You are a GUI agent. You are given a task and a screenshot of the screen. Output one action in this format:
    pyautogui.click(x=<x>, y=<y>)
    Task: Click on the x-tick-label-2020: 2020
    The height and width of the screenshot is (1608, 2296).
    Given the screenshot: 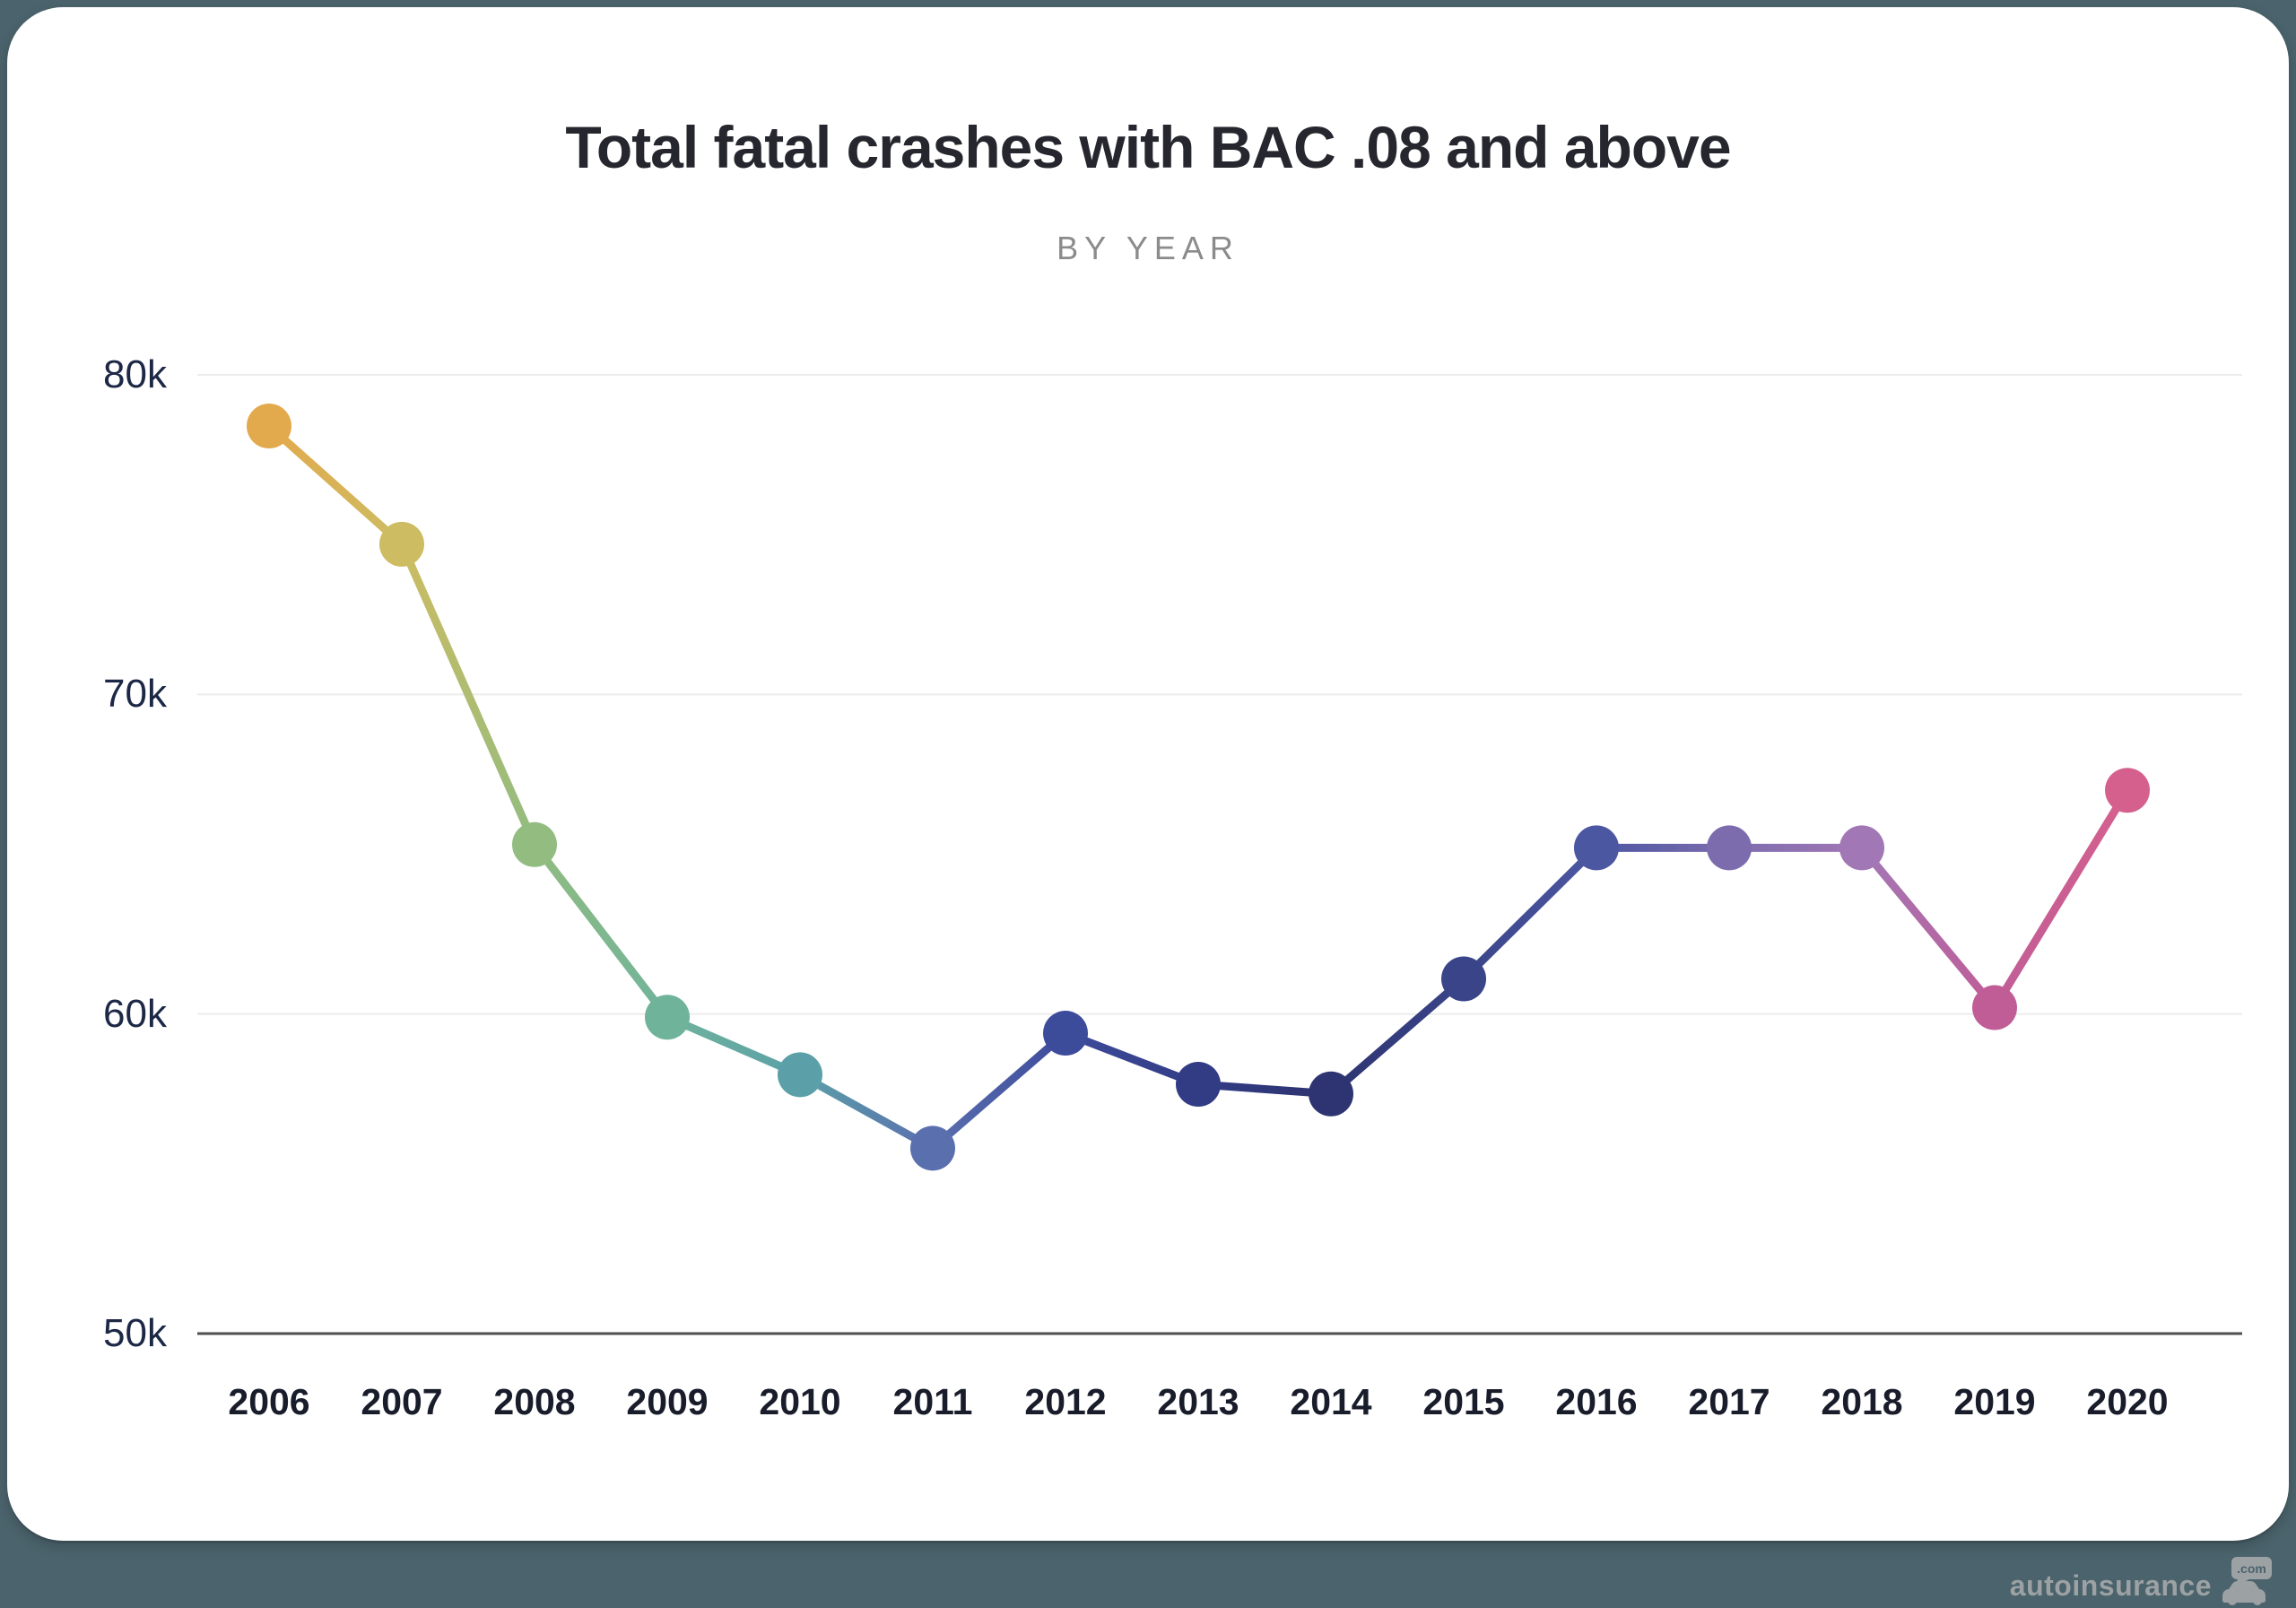 What is the action you would take?
    pyautogui.click(x=2127, y=1401)
    